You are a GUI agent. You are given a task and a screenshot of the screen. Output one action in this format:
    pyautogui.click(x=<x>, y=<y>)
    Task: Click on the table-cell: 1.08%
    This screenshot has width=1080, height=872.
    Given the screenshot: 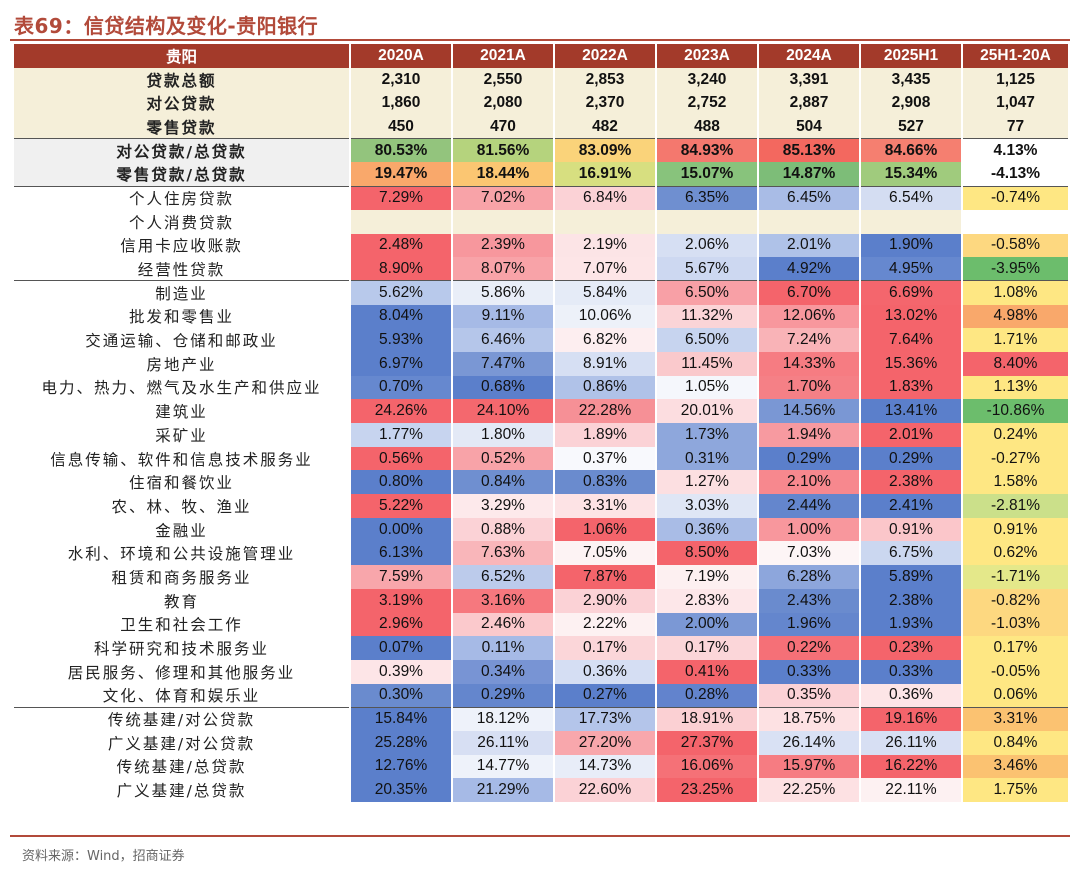 What is the action you would take?
    pyautogui.click(x=1015, y=292)
    